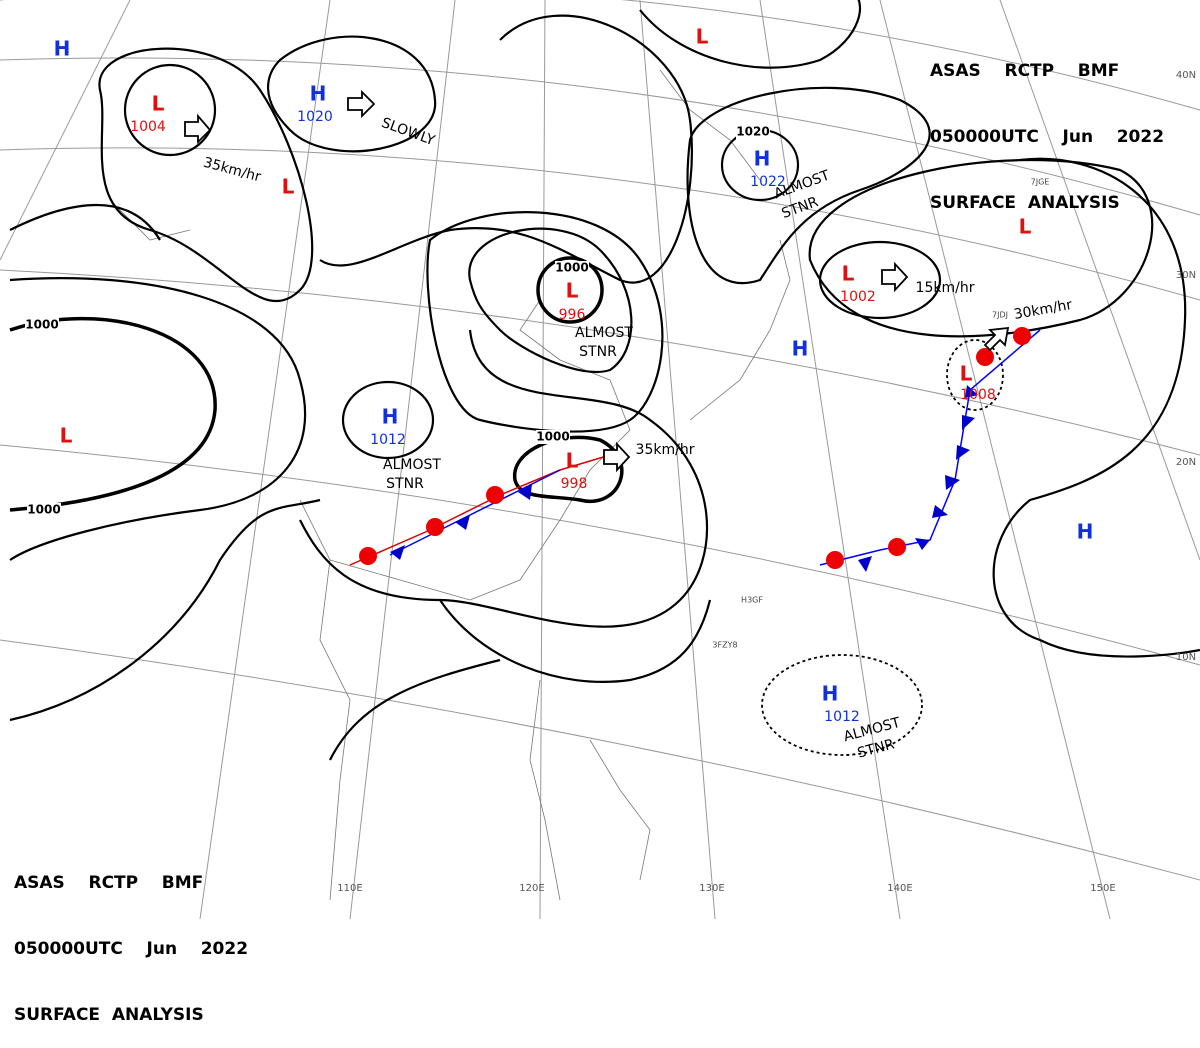  I want to click on station-id: H3GF, so click(752, 600).